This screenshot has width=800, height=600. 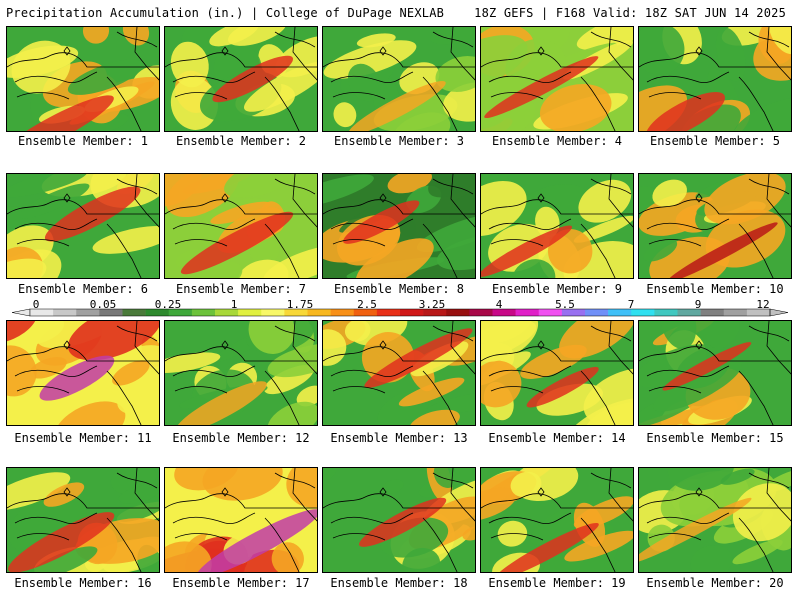 I want to click on colorbar-tick-label: 5.5, so click(x=565, y=304).